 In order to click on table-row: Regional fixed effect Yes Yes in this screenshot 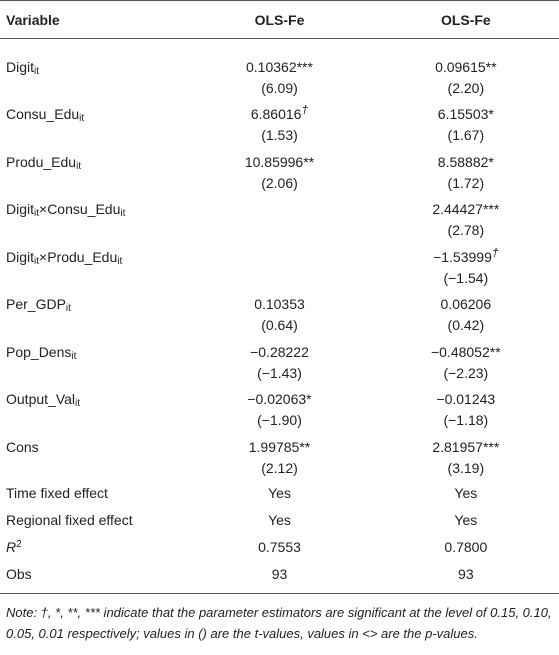, I will do `click(279, 520)`.